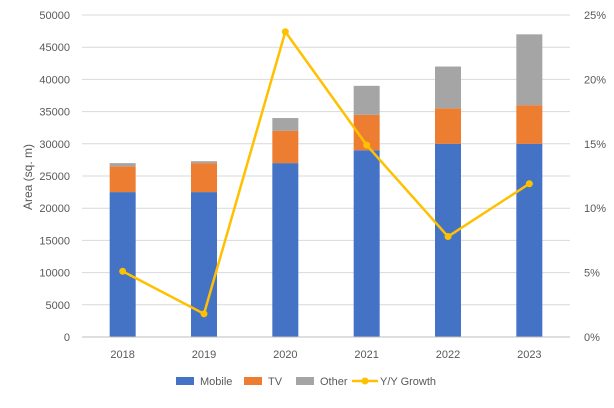 Image resolution: width=614 pixels, height=408 pixels. What do you see at coordinates (595, 145) in the screenshot?
I see `y2-tick-label: 15%` at bounding box center [595, 145].